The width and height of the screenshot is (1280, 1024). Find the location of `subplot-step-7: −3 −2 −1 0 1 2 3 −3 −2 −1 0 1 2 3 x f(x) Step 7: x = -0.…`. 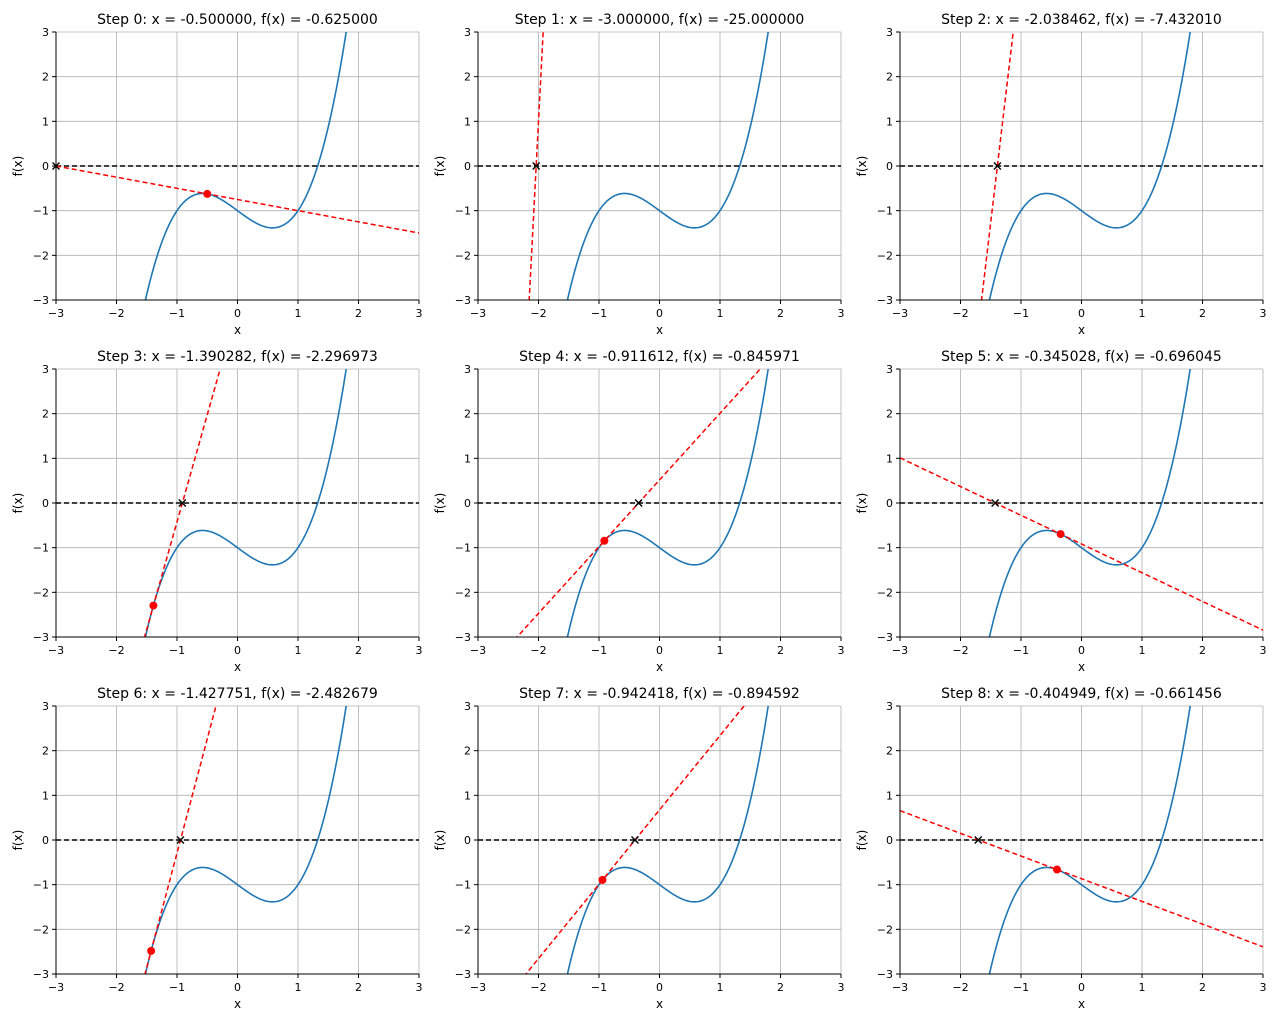

subplot-step-7: −3 −2 −1 0 1 2 3 −3 −2 −1 0 1 2 3 x f(x) Step 7: x = -0.… is located at coordinates (639, 848).